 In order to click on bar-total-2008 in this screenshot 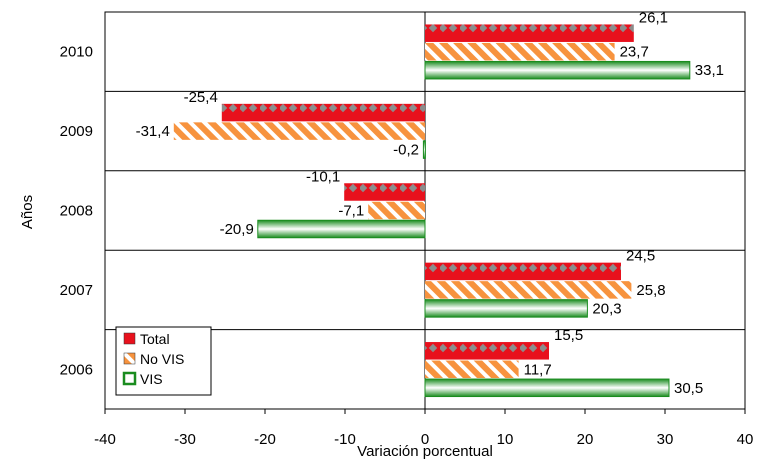, I will do `click(384, 192)`.